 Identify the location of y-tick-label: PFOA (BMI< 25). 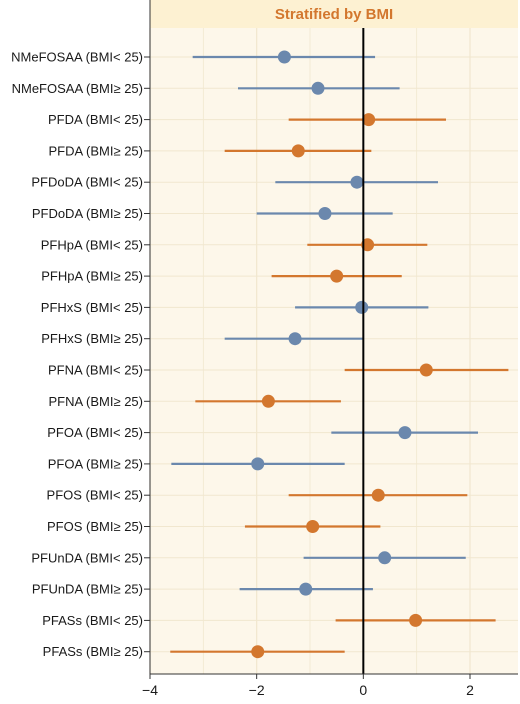
(95, 432).